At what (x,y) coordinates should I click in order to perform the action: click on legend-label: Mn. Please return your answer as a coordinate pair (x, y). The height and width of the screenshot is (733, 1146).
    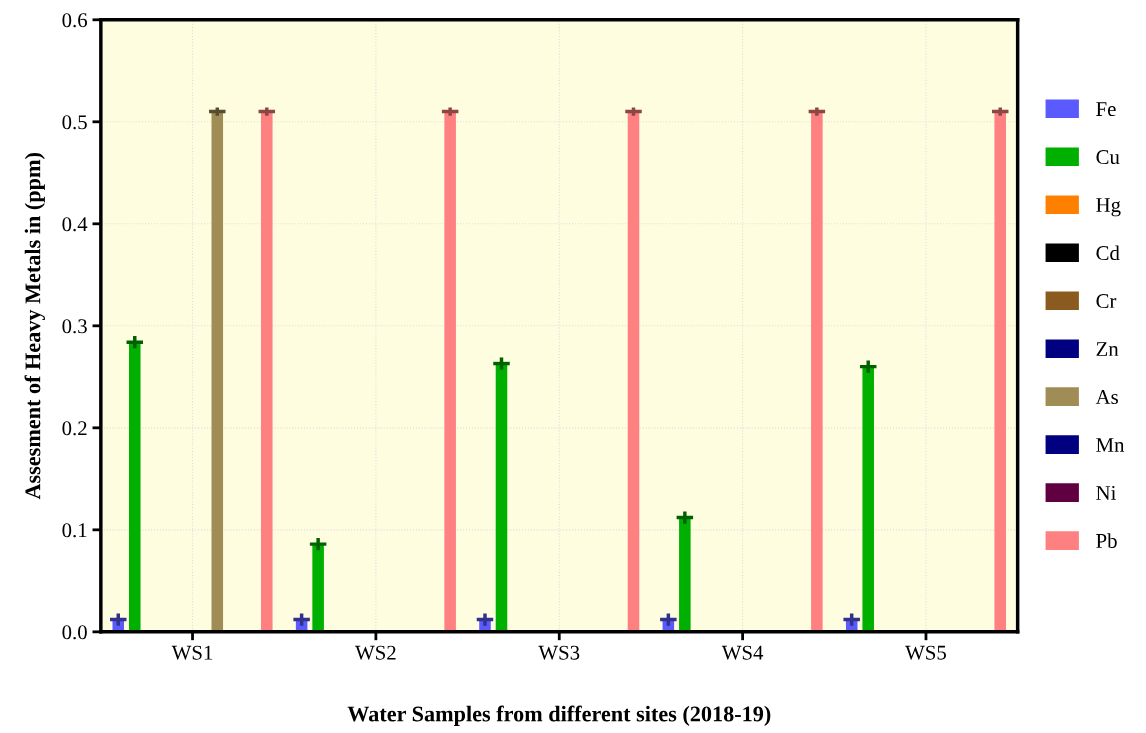
    Looking at the image, I should click on (1110, 445).